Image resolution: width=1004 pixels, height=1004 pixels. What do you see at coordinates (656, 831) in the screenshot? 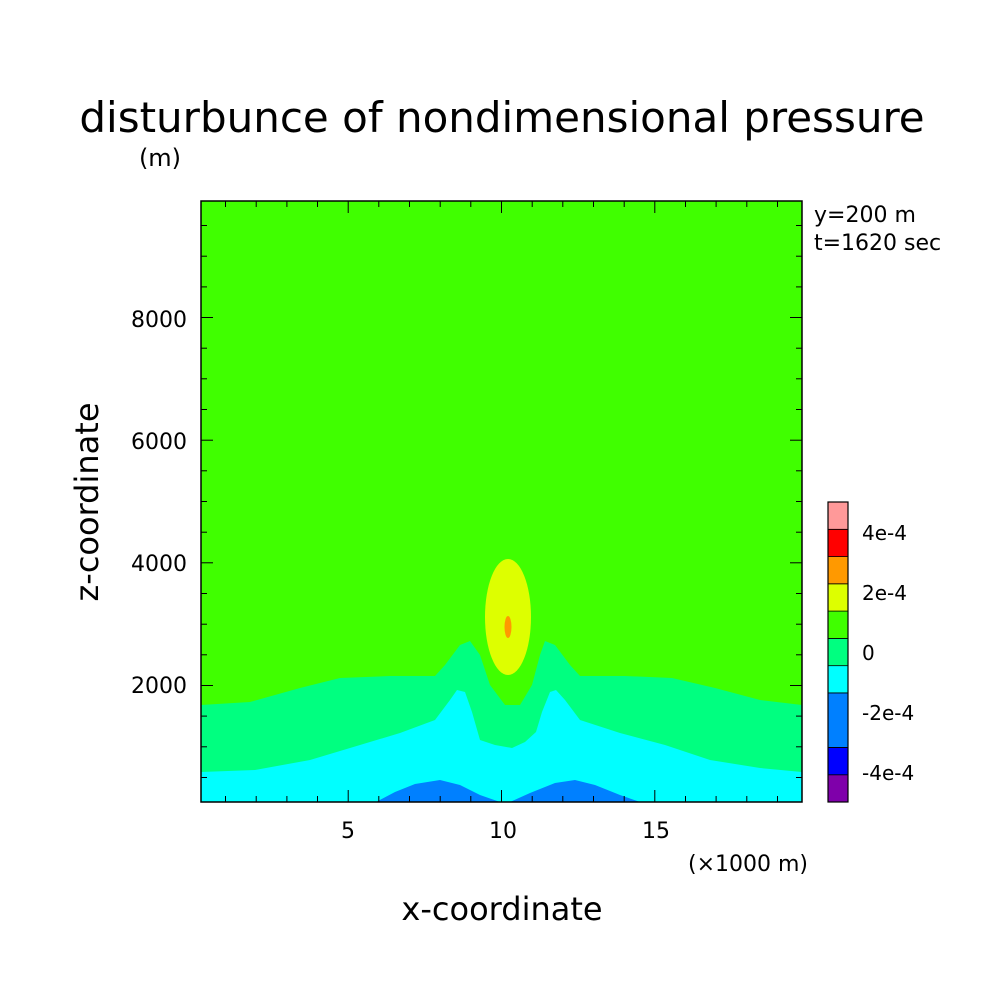
I see `x-tick-label-15: 15` at bounding box center [656, 831].